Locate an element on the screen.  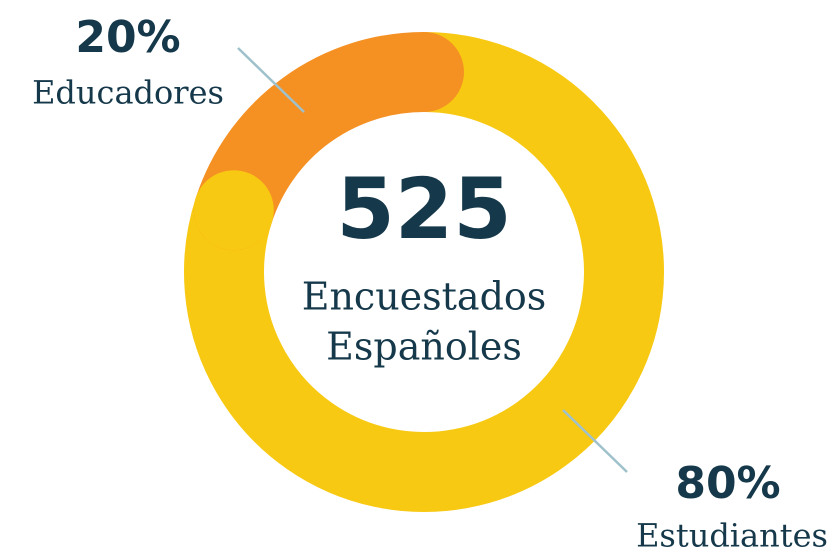
category-label: Estudiantes is located at coordinates (732, 536).